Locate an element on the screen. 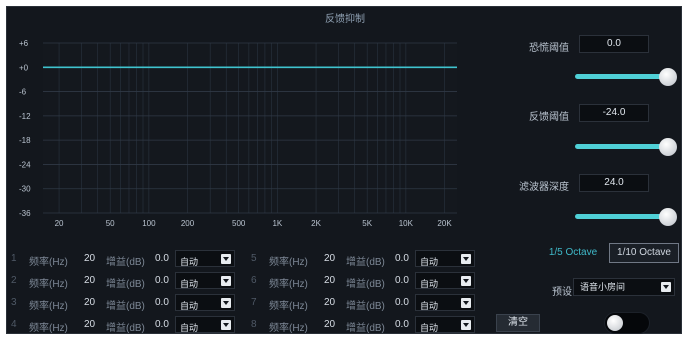  y-tick-label: -24 is located at coordinates (25, 164).